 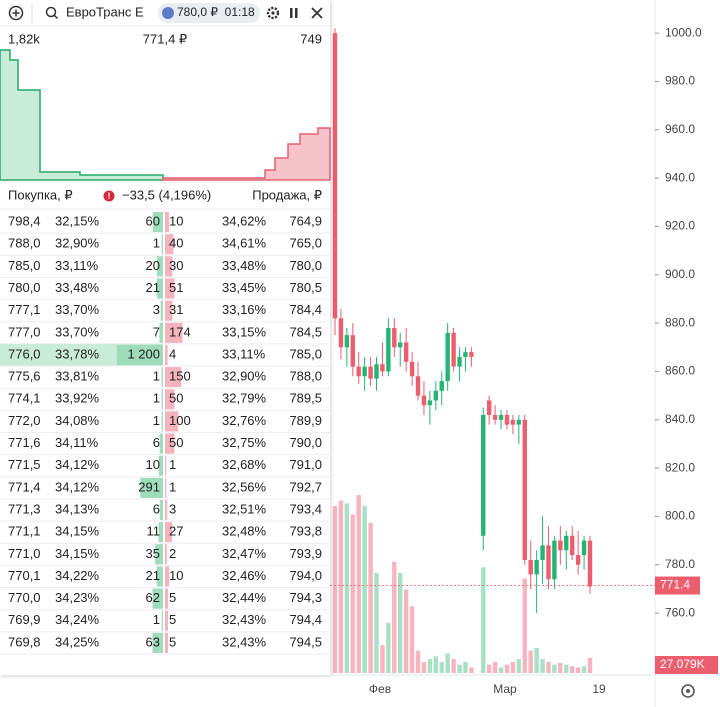 What do you see at coordinates (244, 553) in the screenshot?
I see `ask-percent: 32,47%` at bounding box center [244, 553].